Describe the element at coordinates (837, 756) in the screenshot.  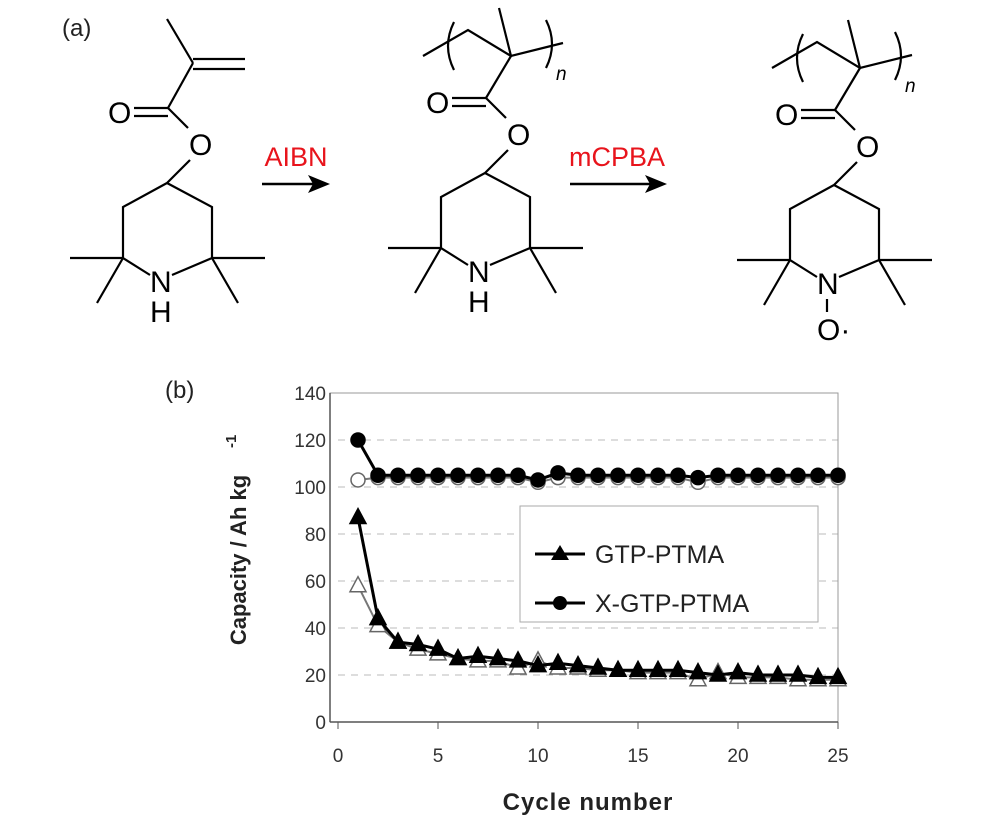
I see `x-tick-label: 25` at that location.